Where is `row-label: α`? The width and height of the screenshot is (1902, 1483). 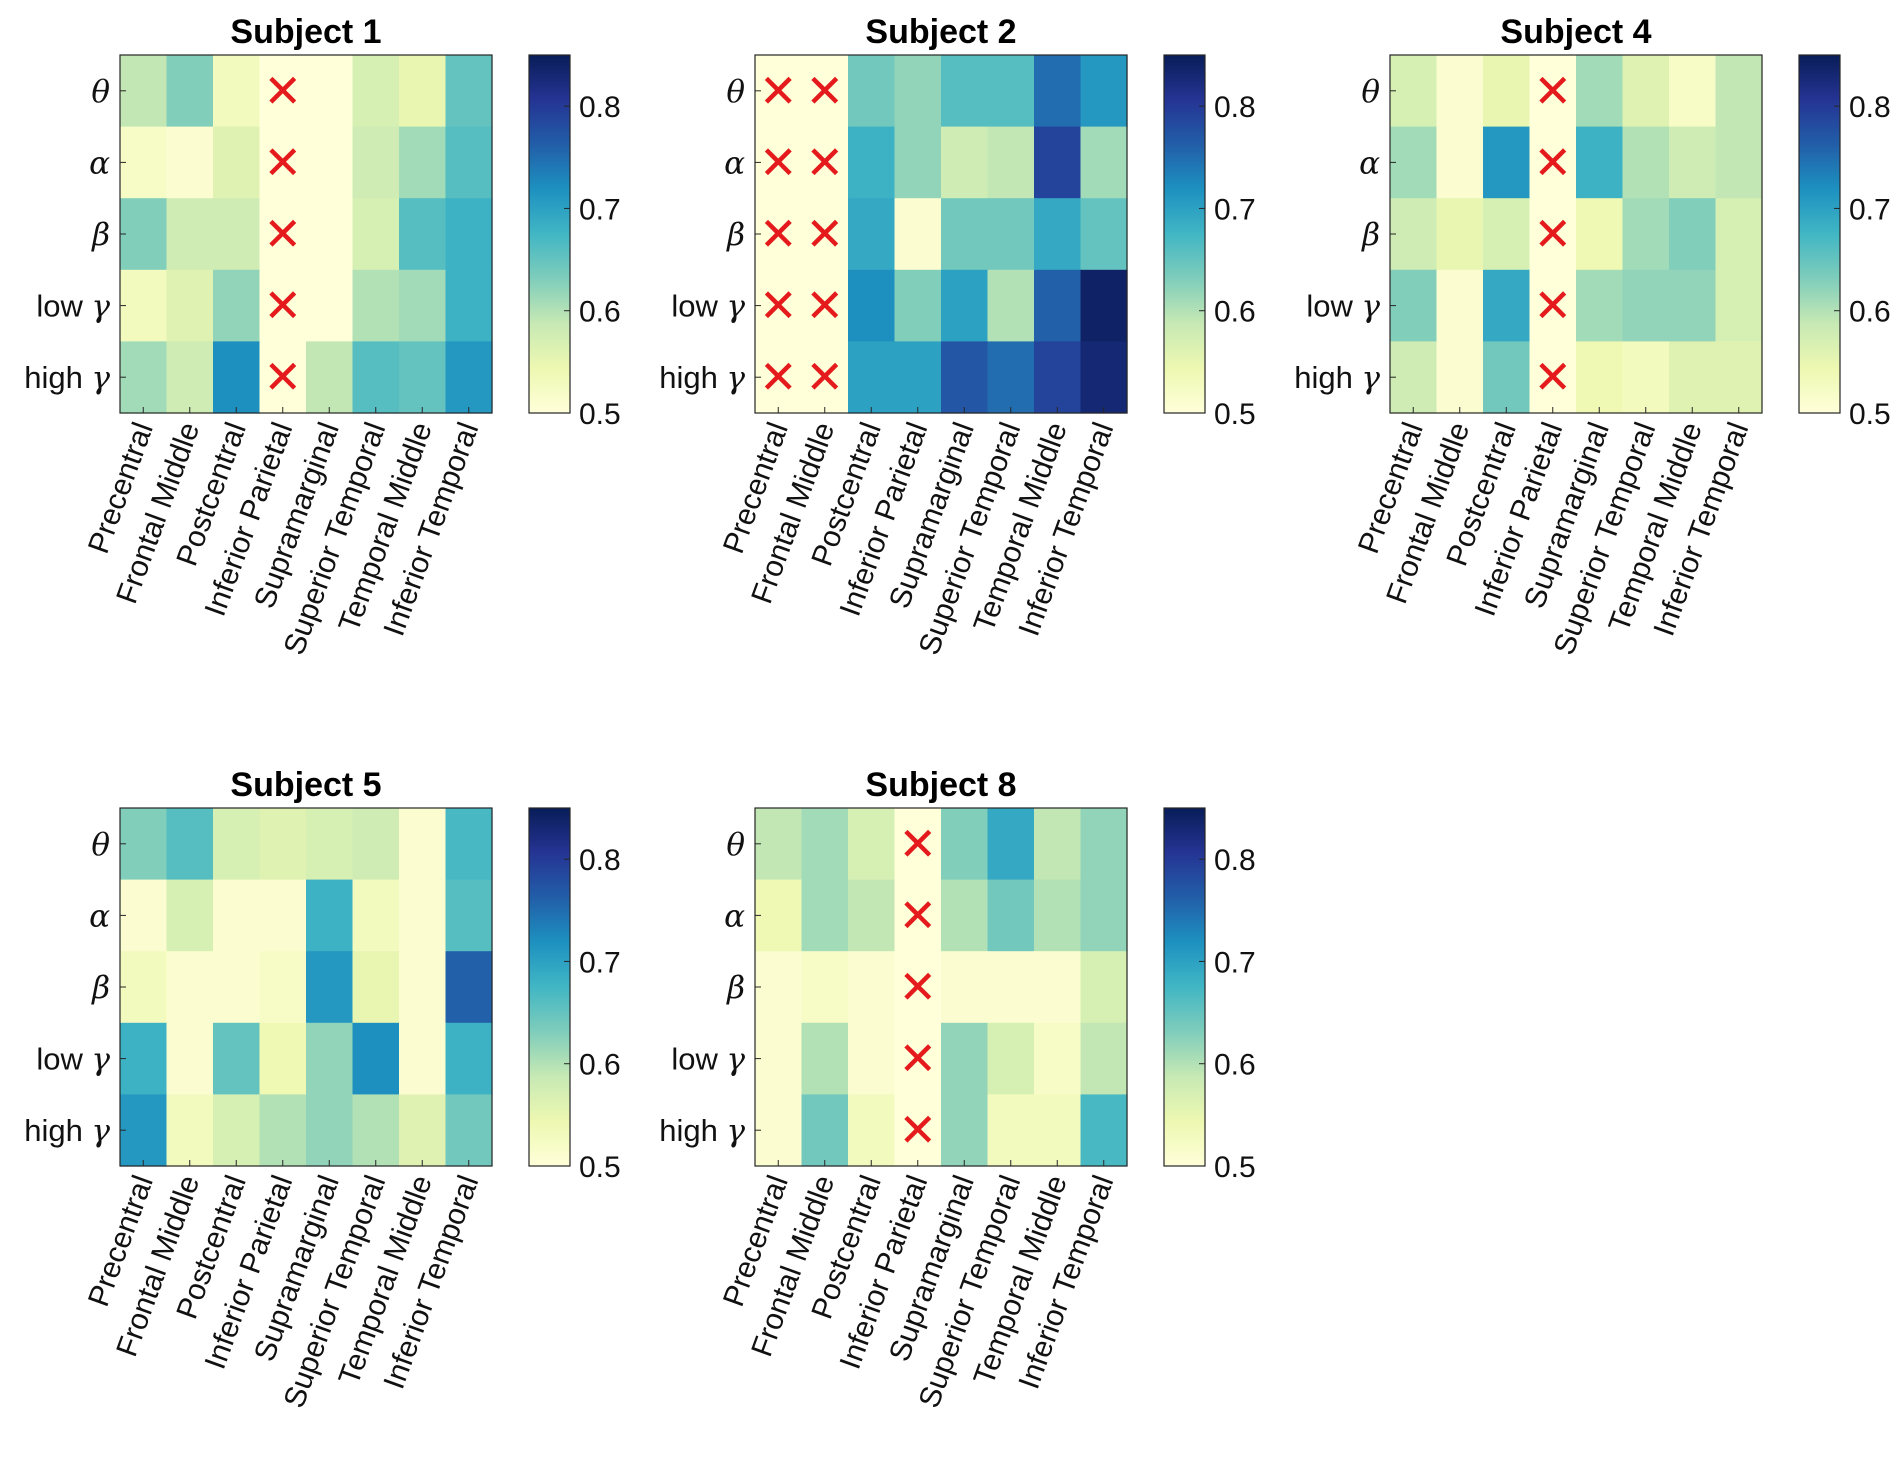
row-label: α is located at coordinates (99, 916).